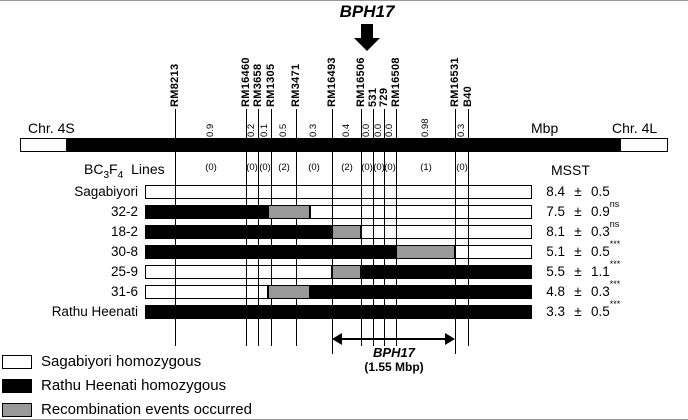 The width and height of the screenshot is (688, 420). I want to click on population-mid: F, so click(113, 169).